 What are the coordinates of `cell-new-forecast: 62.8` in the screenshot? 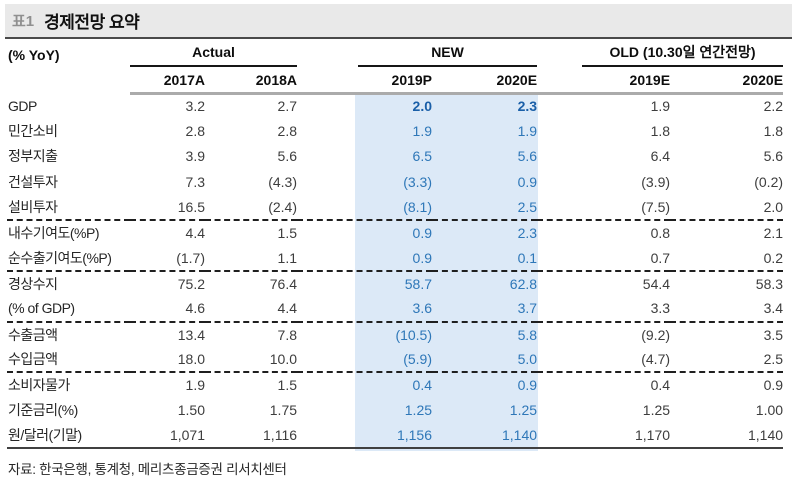 It's located at (523, 283).